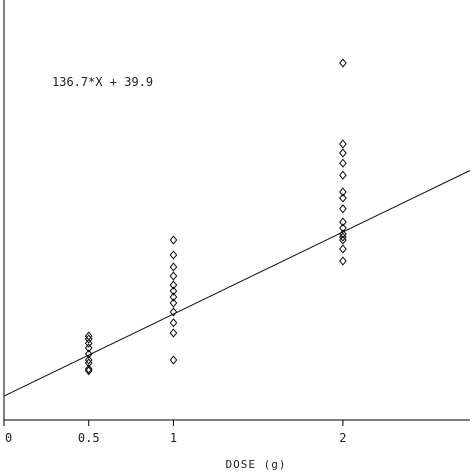 This screenshot has height=474, width=474. What do you see at coordinates (89, 438) in the screenshot?
I see `x-tick-label: 0.5` at bounding box center [89, 438].